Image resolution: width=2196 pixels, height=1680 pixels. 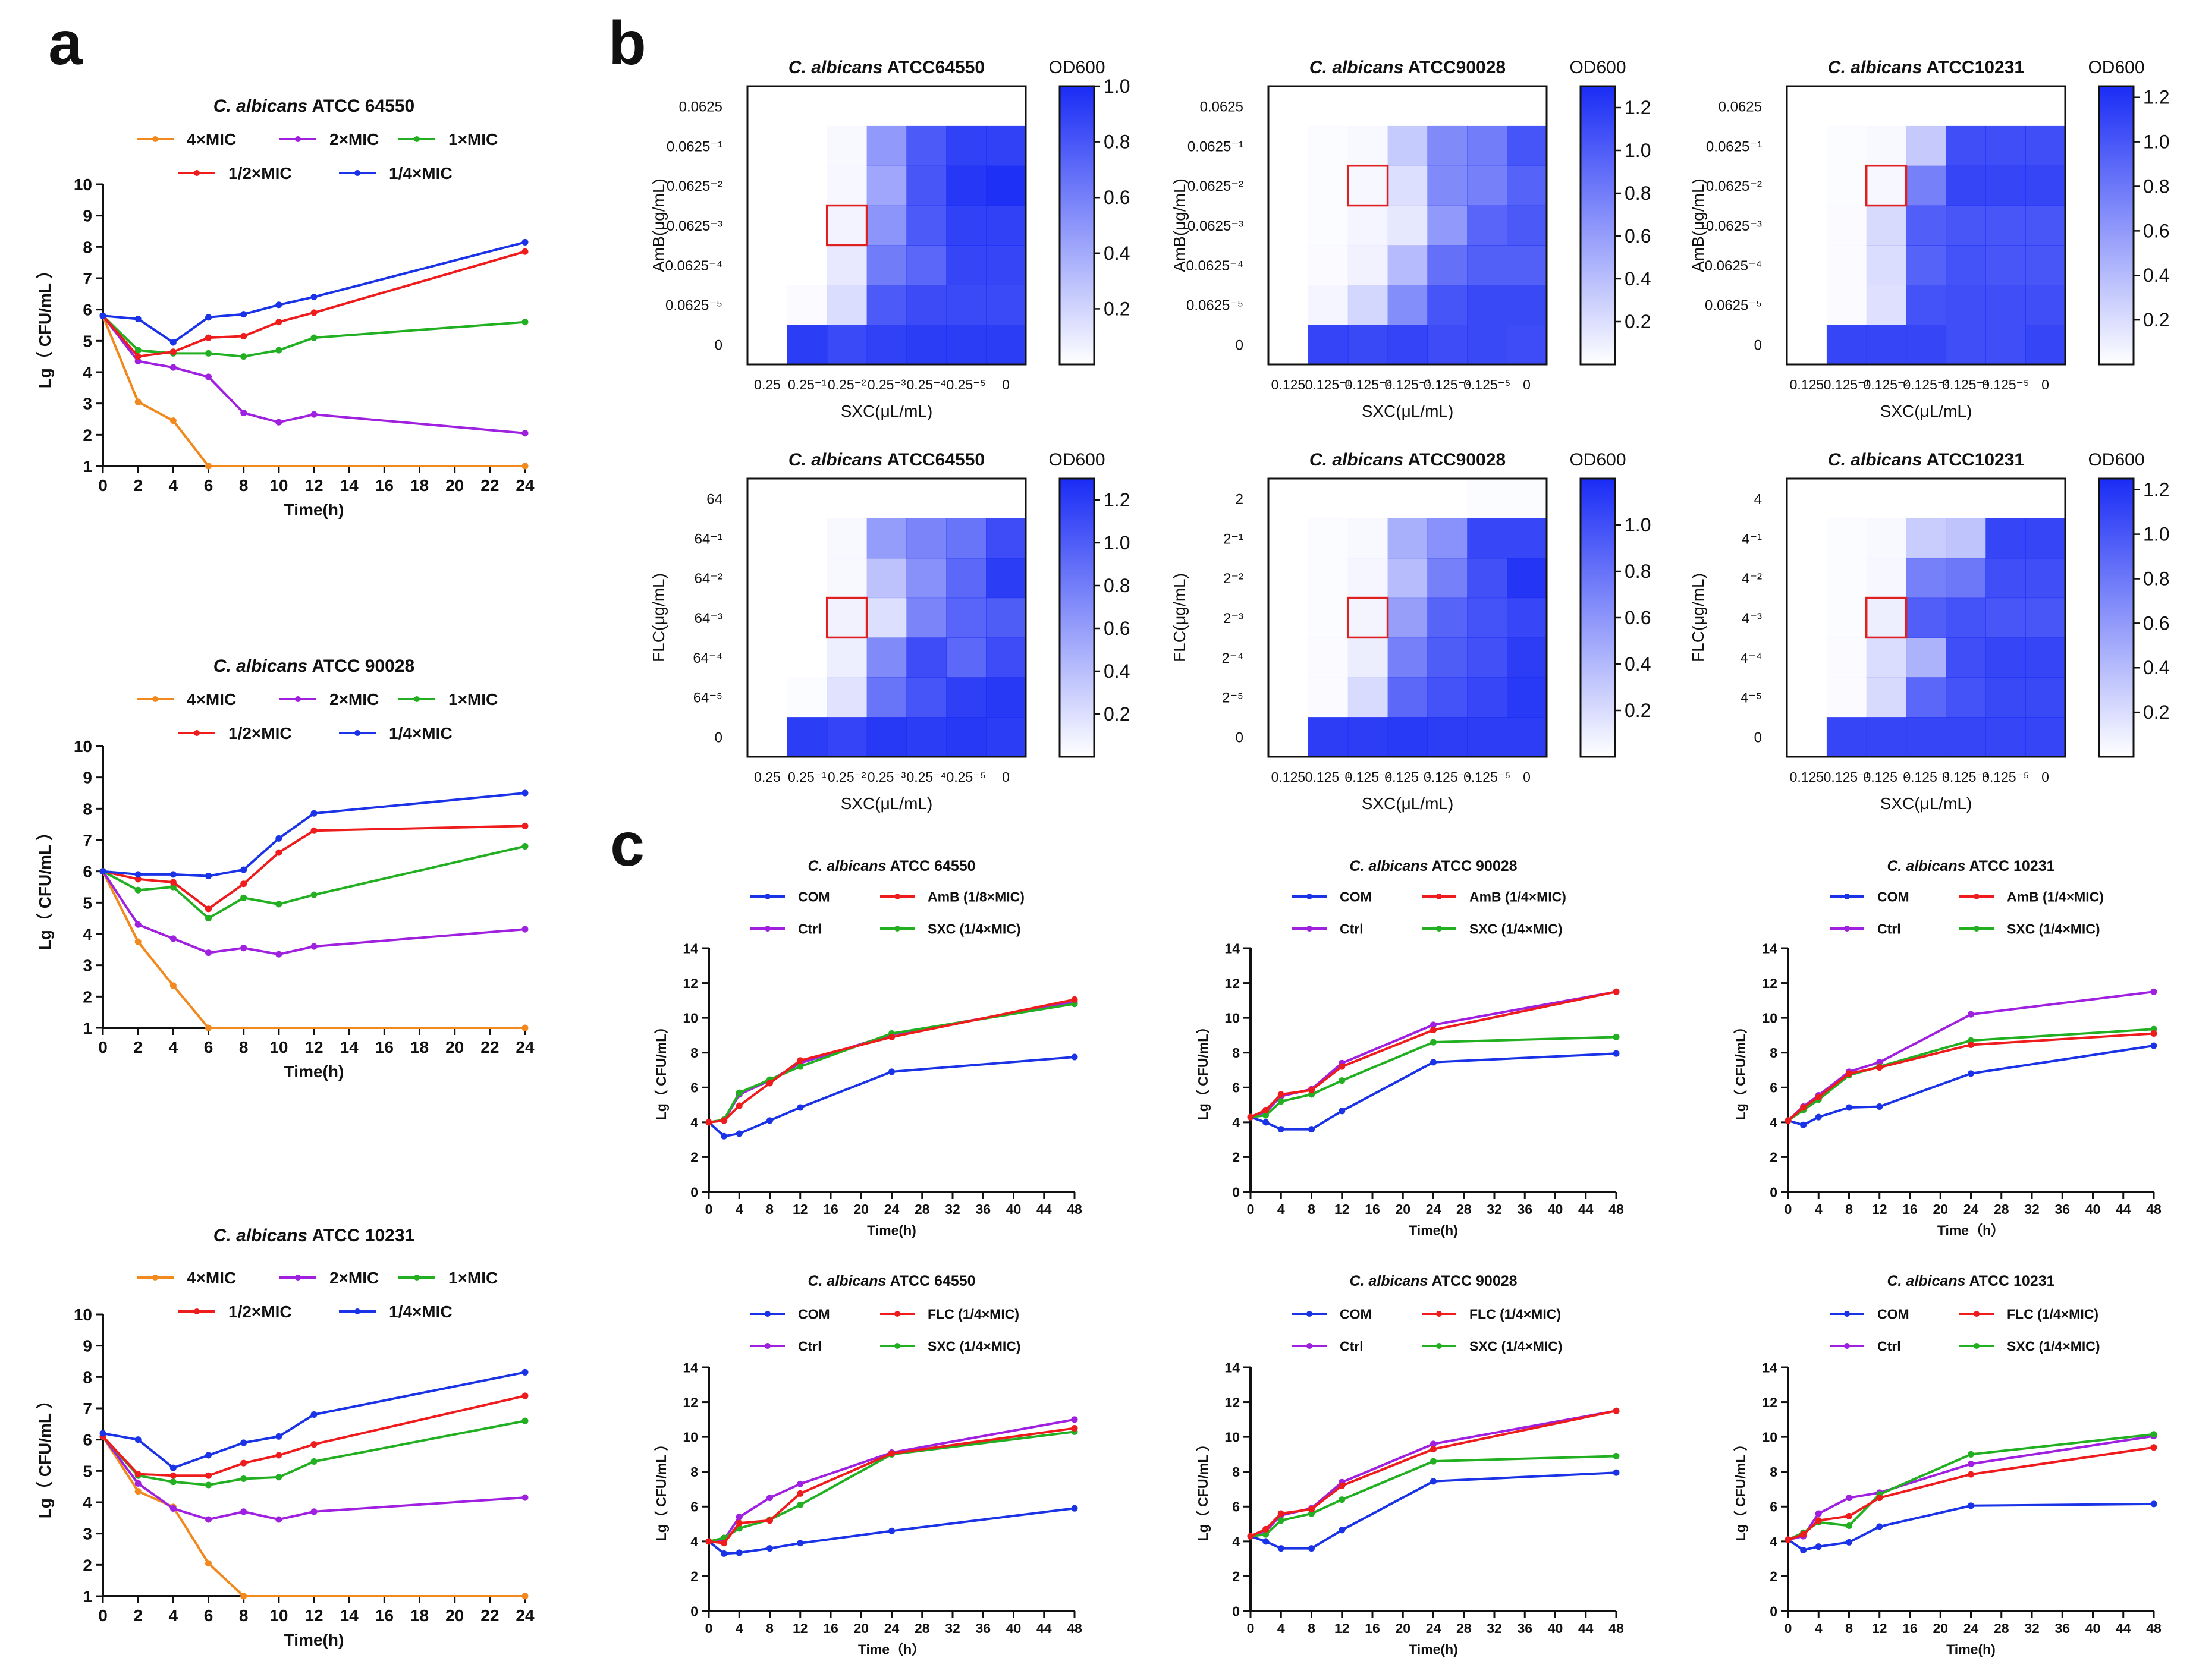 What do you see at coordinates (314, 292) in the screenshot?
I see `series-line-1/4×MIC` at bounding box center [314, 292].